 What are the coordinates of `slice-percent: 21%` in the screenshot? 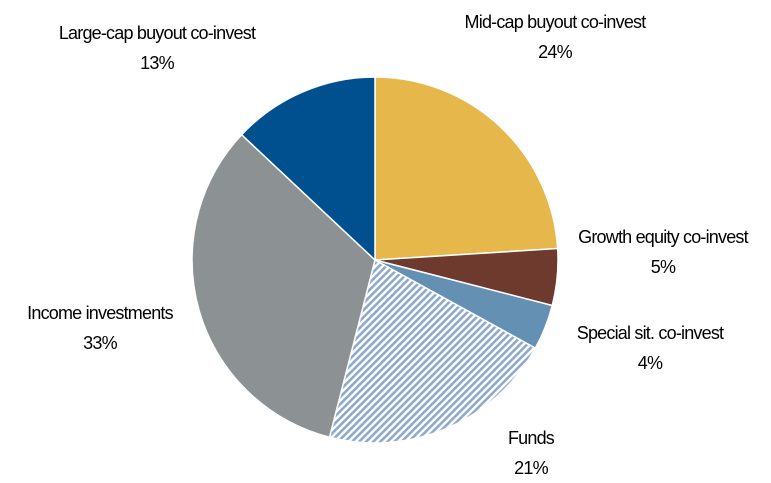 It's located at (531, 468).